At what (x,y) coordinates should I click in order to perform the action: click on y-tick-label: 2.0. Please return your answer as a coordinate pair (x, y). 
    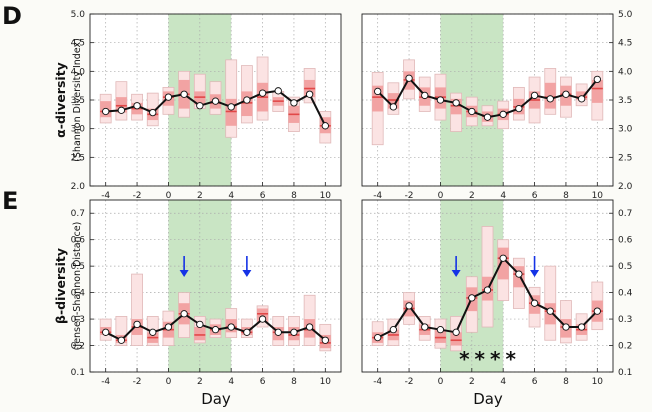
    Looking at the image, I should click on (625, 187).